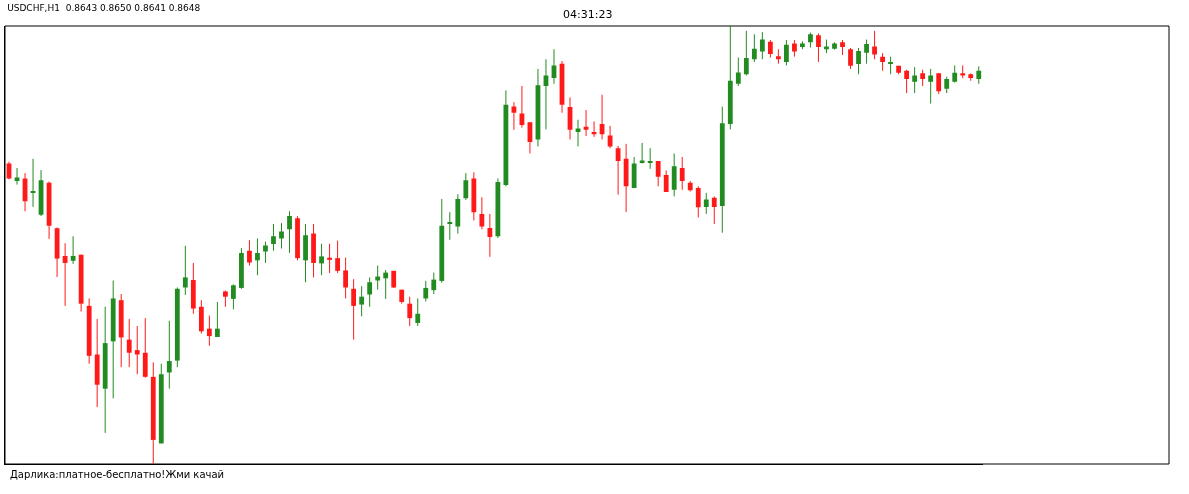 The height and width of the screenshot is (494, 1189). Describe the element at coordinates (104, 8) in the screenshot. I see `chart-title: USDCHF,H1 0.8643 0.8650 0.8641 0.8648` at that location.